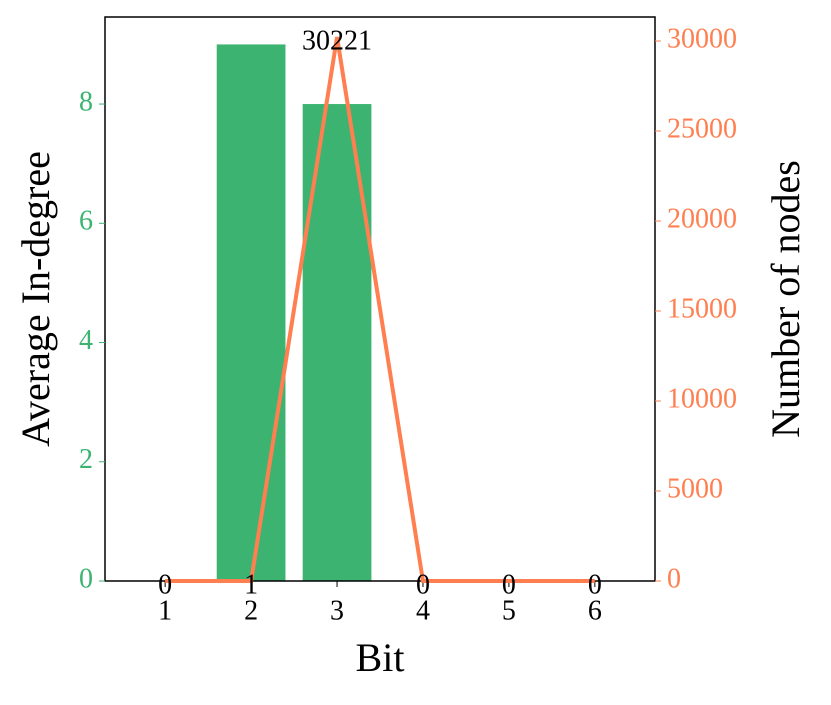  What do you see at coordinates (86, 101) in the screenshot?
I see `y-tick-label: 8` at bounding box center [86, 101].